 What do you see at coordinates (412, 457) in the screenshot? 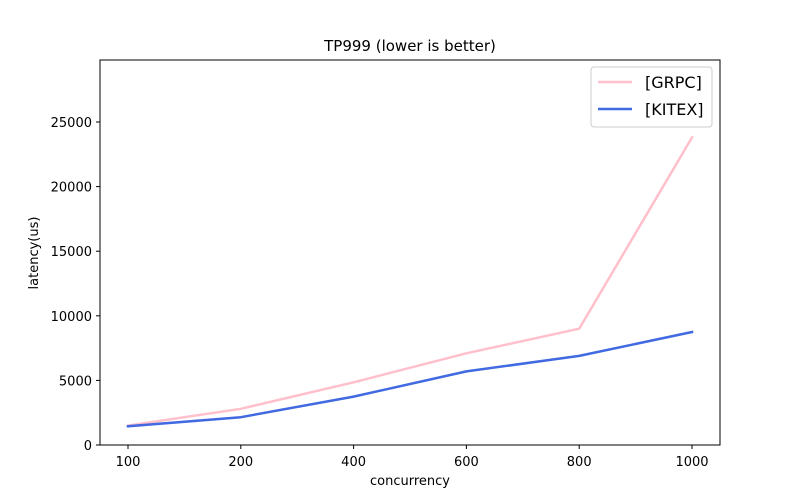
I see `x-axis: 100 200 400 600 800 1000` at bounding box center [412, 457].